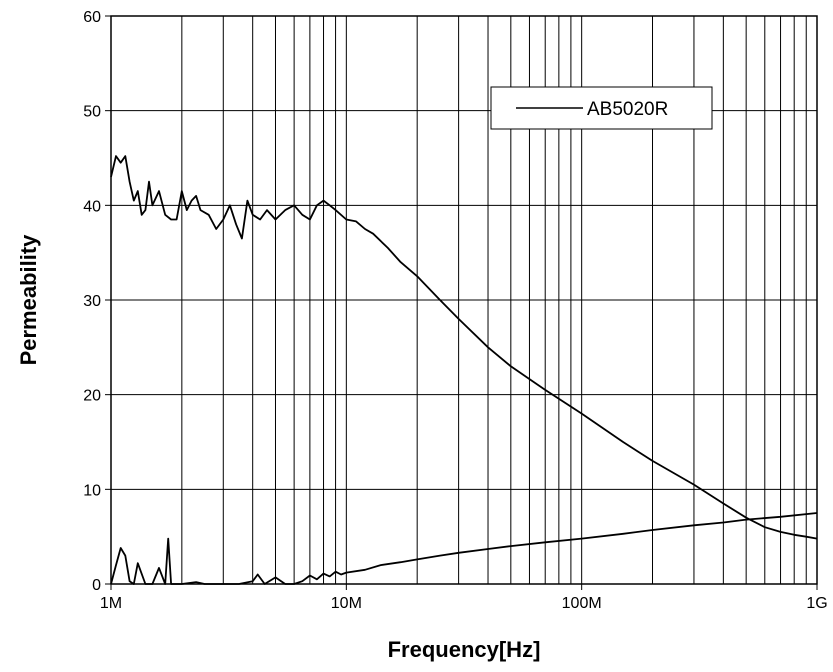 The height and width of the screenshot is (672, 833). Describe the element at coordinates (816, 603) in the screenshot. I see `x-tick-label: 1G` at that location.